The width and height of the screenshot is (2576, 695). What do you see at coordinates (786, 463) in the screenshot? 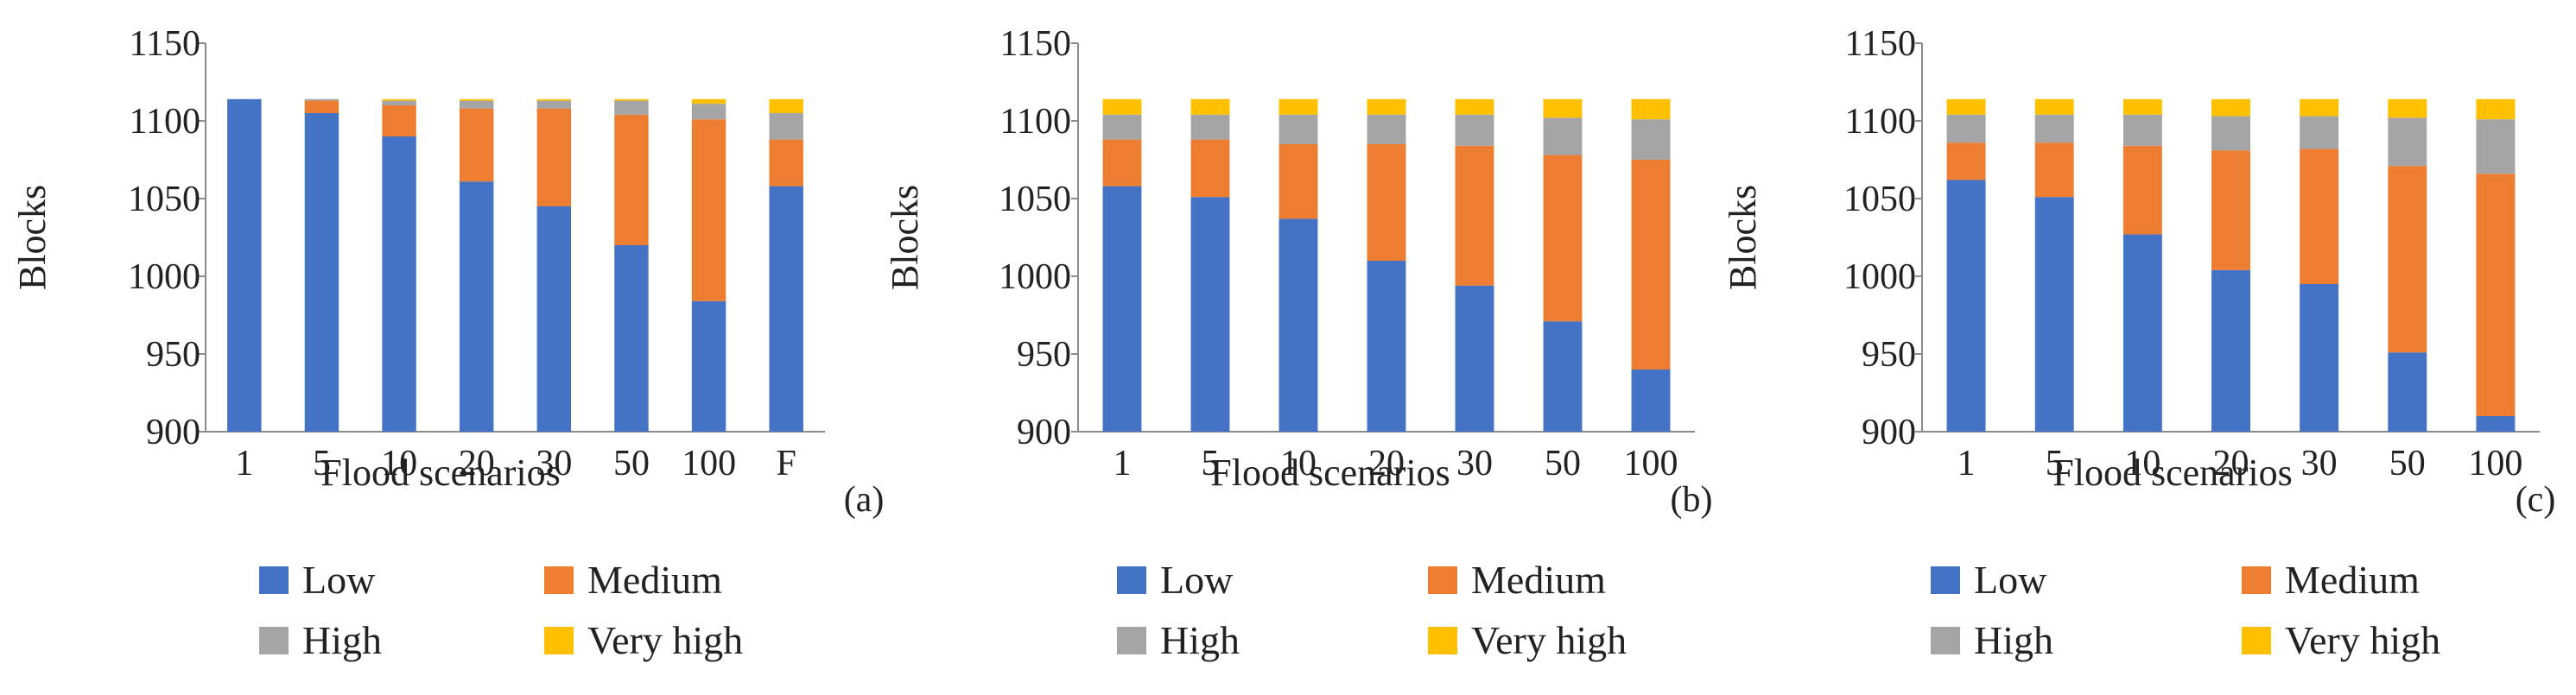
I see `x-tick-label: F` at bounding box center [786, 463].